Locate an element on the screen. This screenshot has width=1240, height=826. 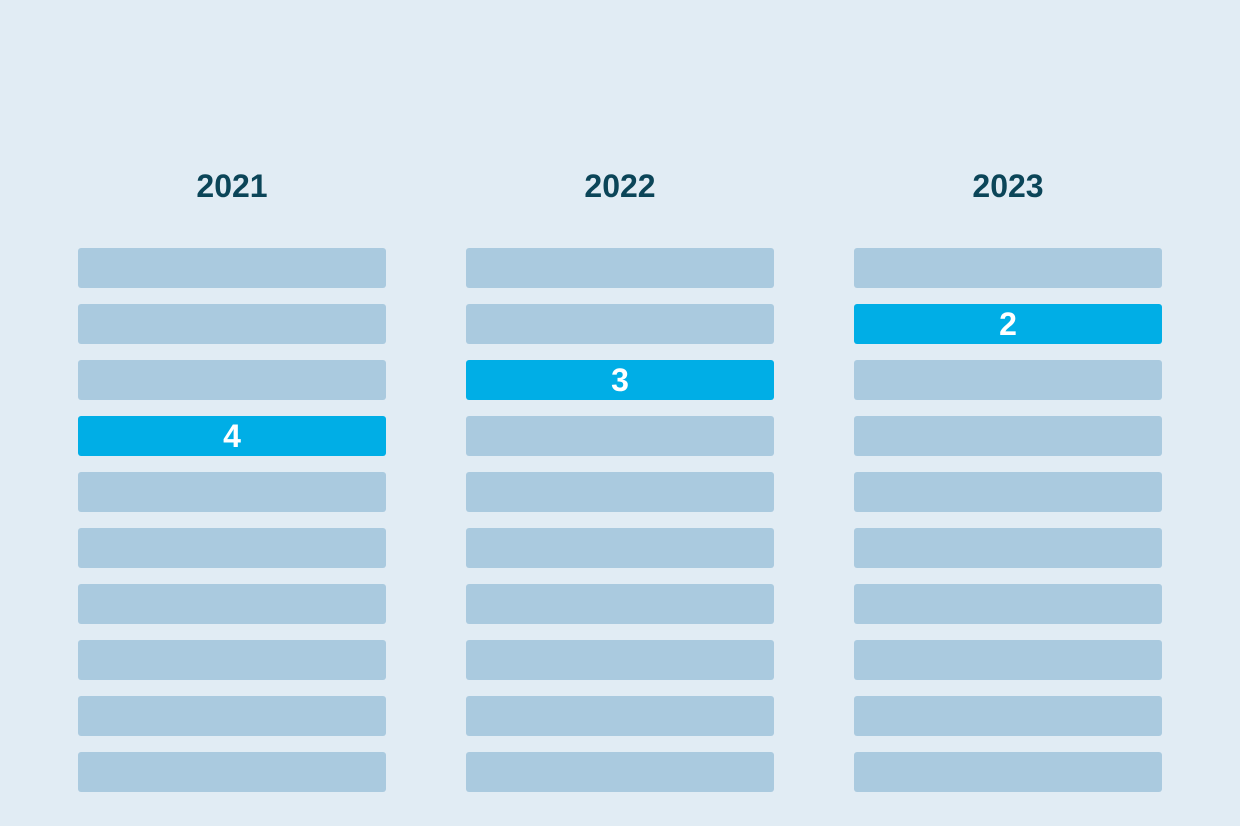
rank-slot-active: 3 is located at coordinates (620, 380).